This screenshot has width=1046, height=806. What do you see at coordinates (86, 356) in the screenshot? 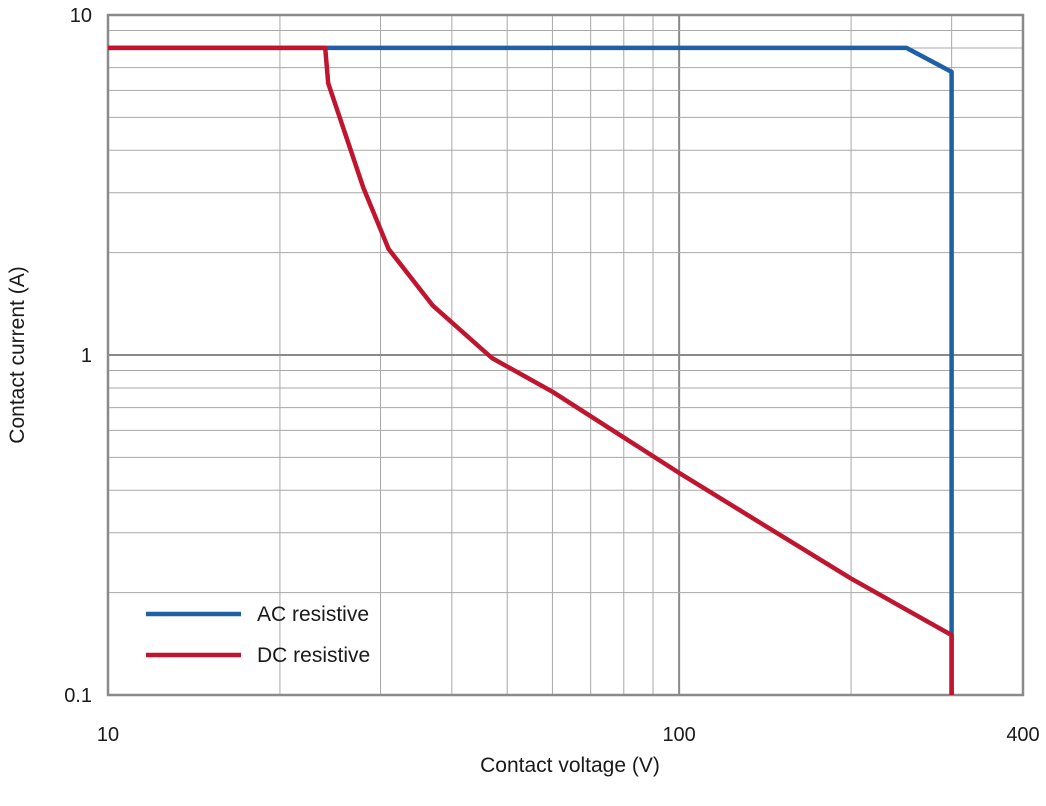
I see `y-tick-label: 1` at bounding box center [86, 356].